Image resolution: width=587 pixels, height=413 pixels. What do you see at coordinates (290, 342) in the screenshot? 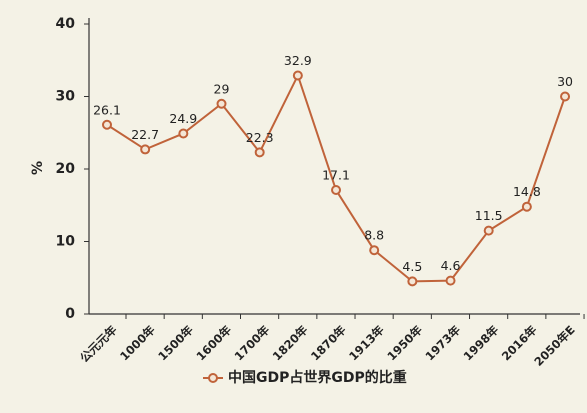
I see `x-tick-label: 1820年` at bounding box center [290, 342].